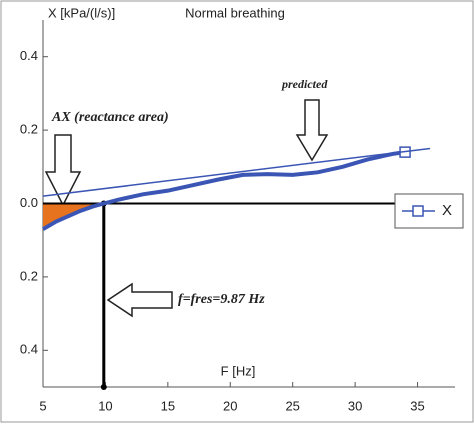  Describe the element at coordinates (304, 84) in the screenshot. I see `predicted-annotation: predicted` at that location.